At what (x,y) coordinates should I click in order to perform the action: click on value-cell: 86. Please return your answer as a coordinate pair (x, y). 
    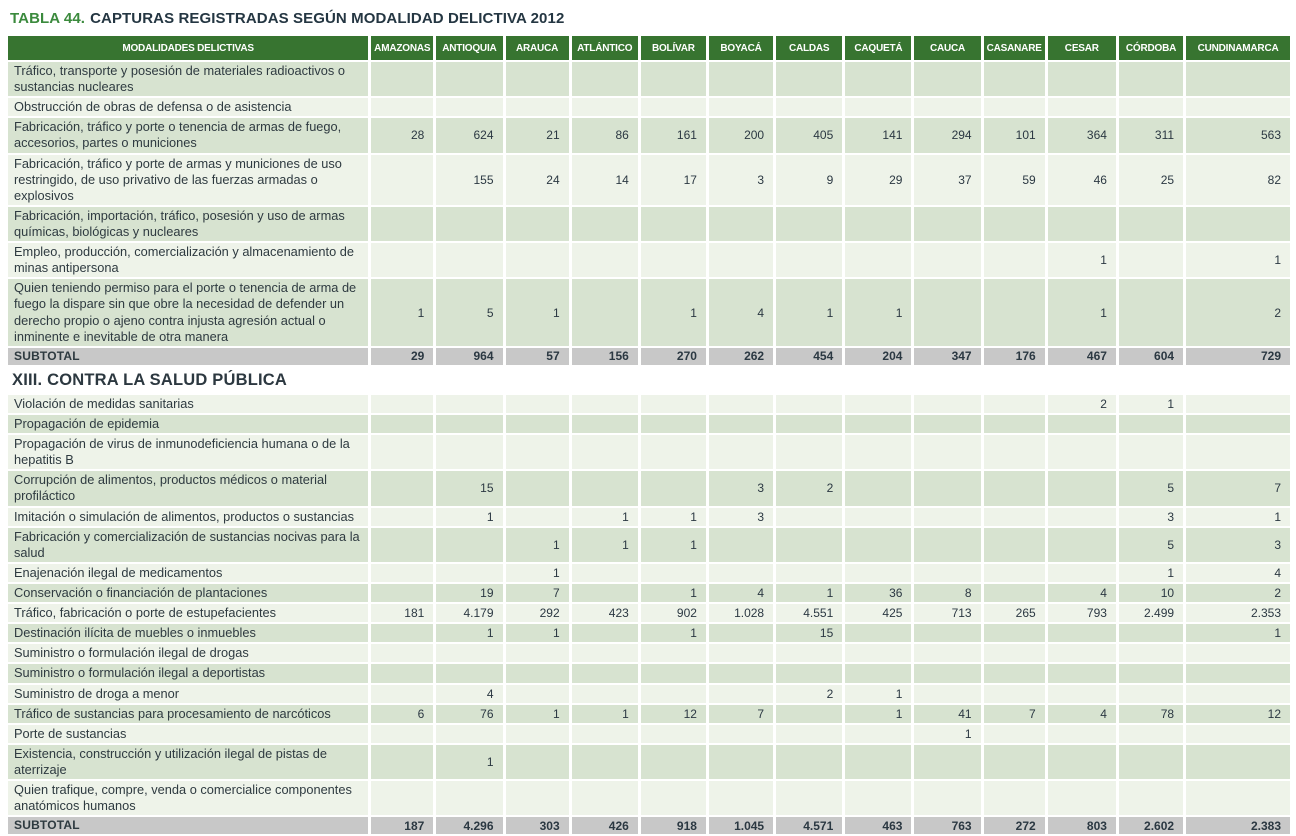
    Looking at the image, I should click on (606, 136).